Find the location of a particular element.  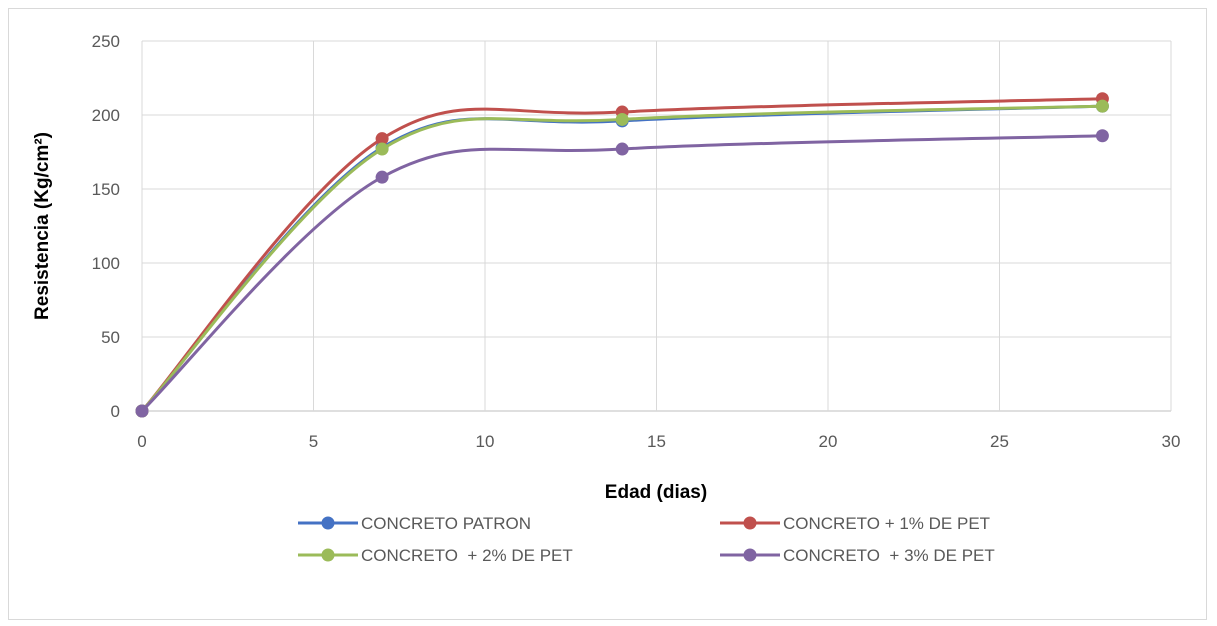

legend-item: CONCRETO + 3% DE PET is located at coordinates (857, 555).